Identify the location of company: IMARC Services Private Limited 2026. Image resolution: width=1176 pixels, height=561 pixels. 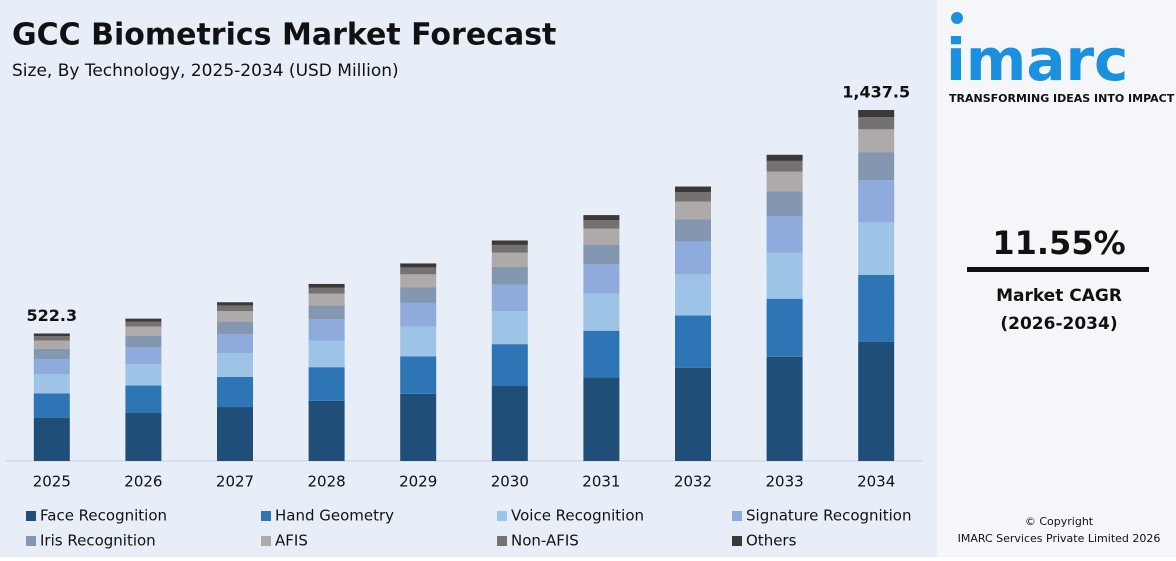
(1059, 538).